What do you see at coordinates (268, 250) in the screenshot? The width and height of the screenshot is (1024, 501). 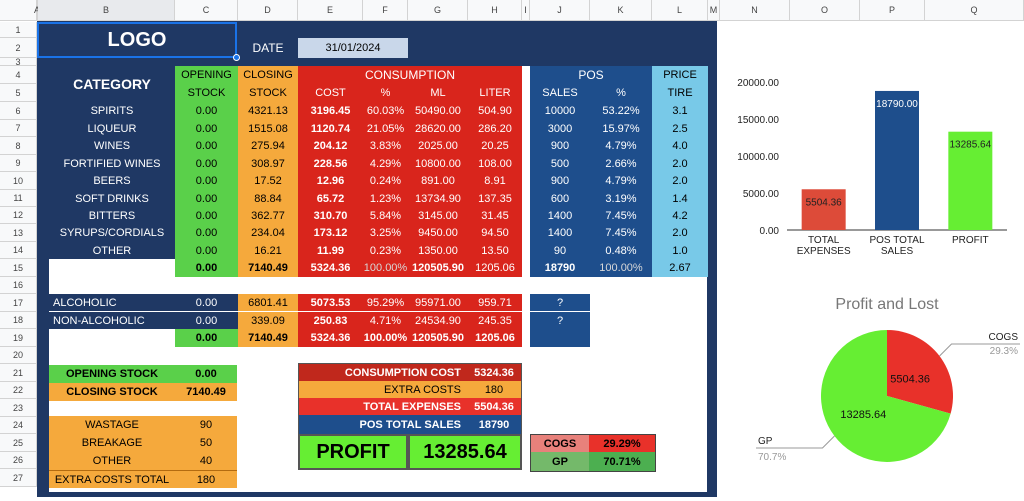 I see `closing-value: 16.21` at bounding box center [268, 250].